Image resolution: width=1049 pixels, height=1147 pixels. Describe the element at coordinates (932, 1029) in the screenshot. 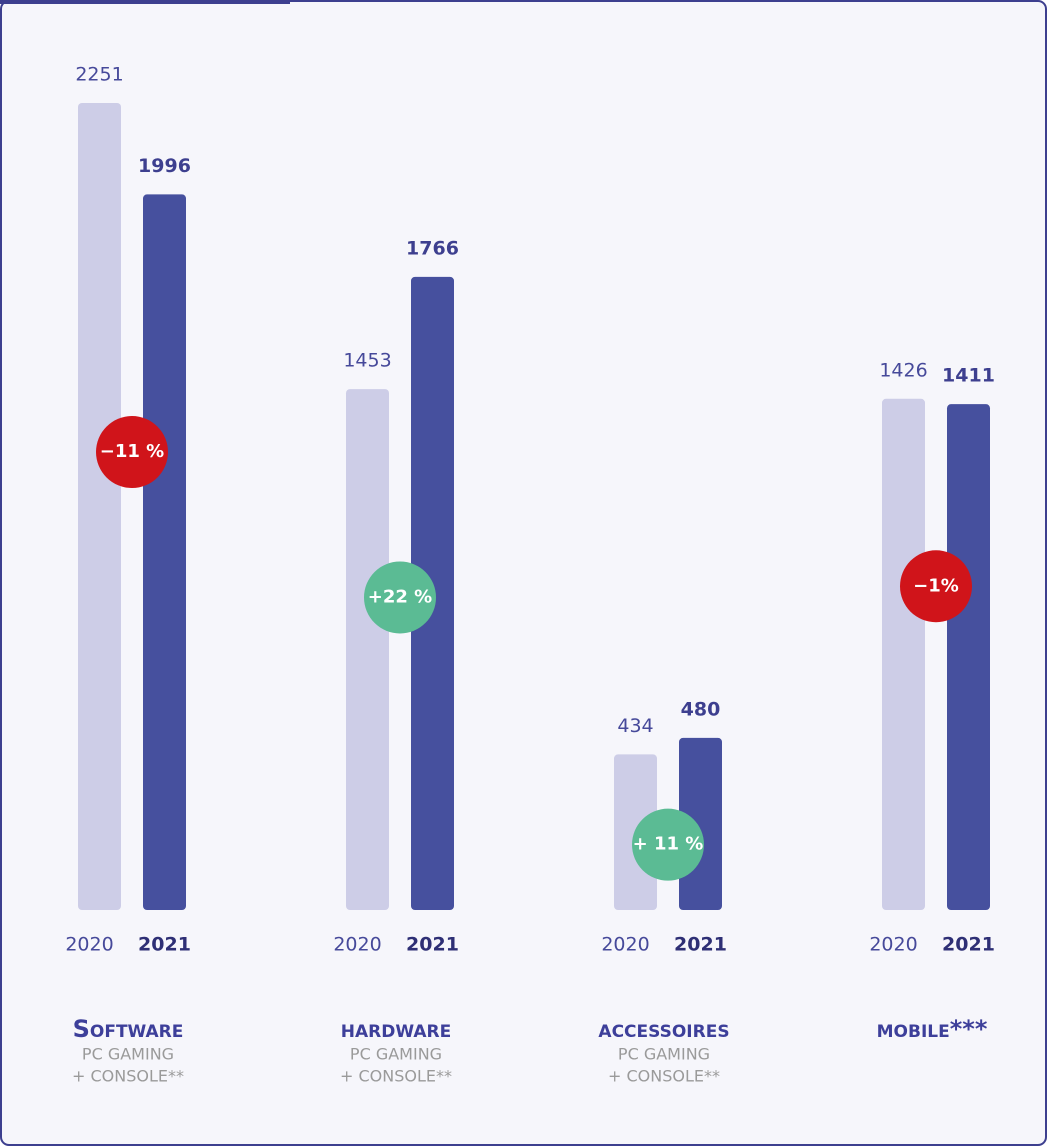

I see `category-label: mobile***` at that location.